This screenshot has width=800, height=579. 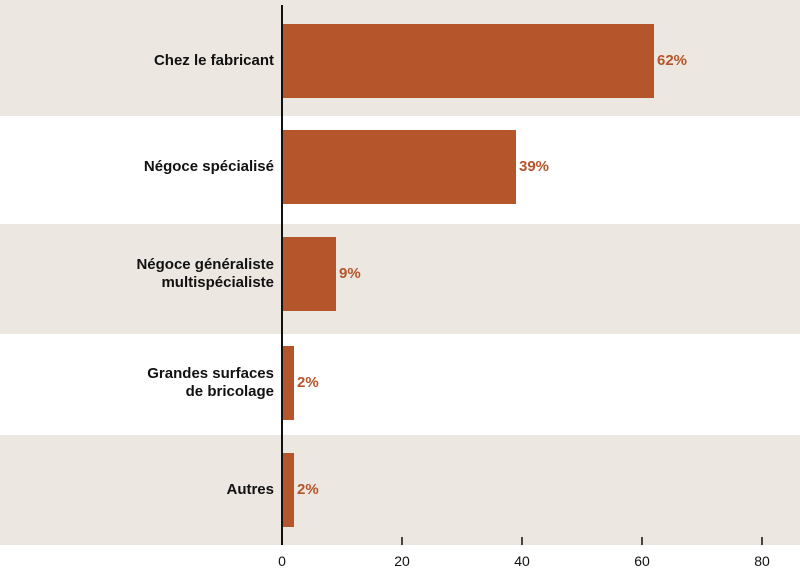 I want to click on category-label: Grandes surfaces de bricolage, so click(x=210, y=382).